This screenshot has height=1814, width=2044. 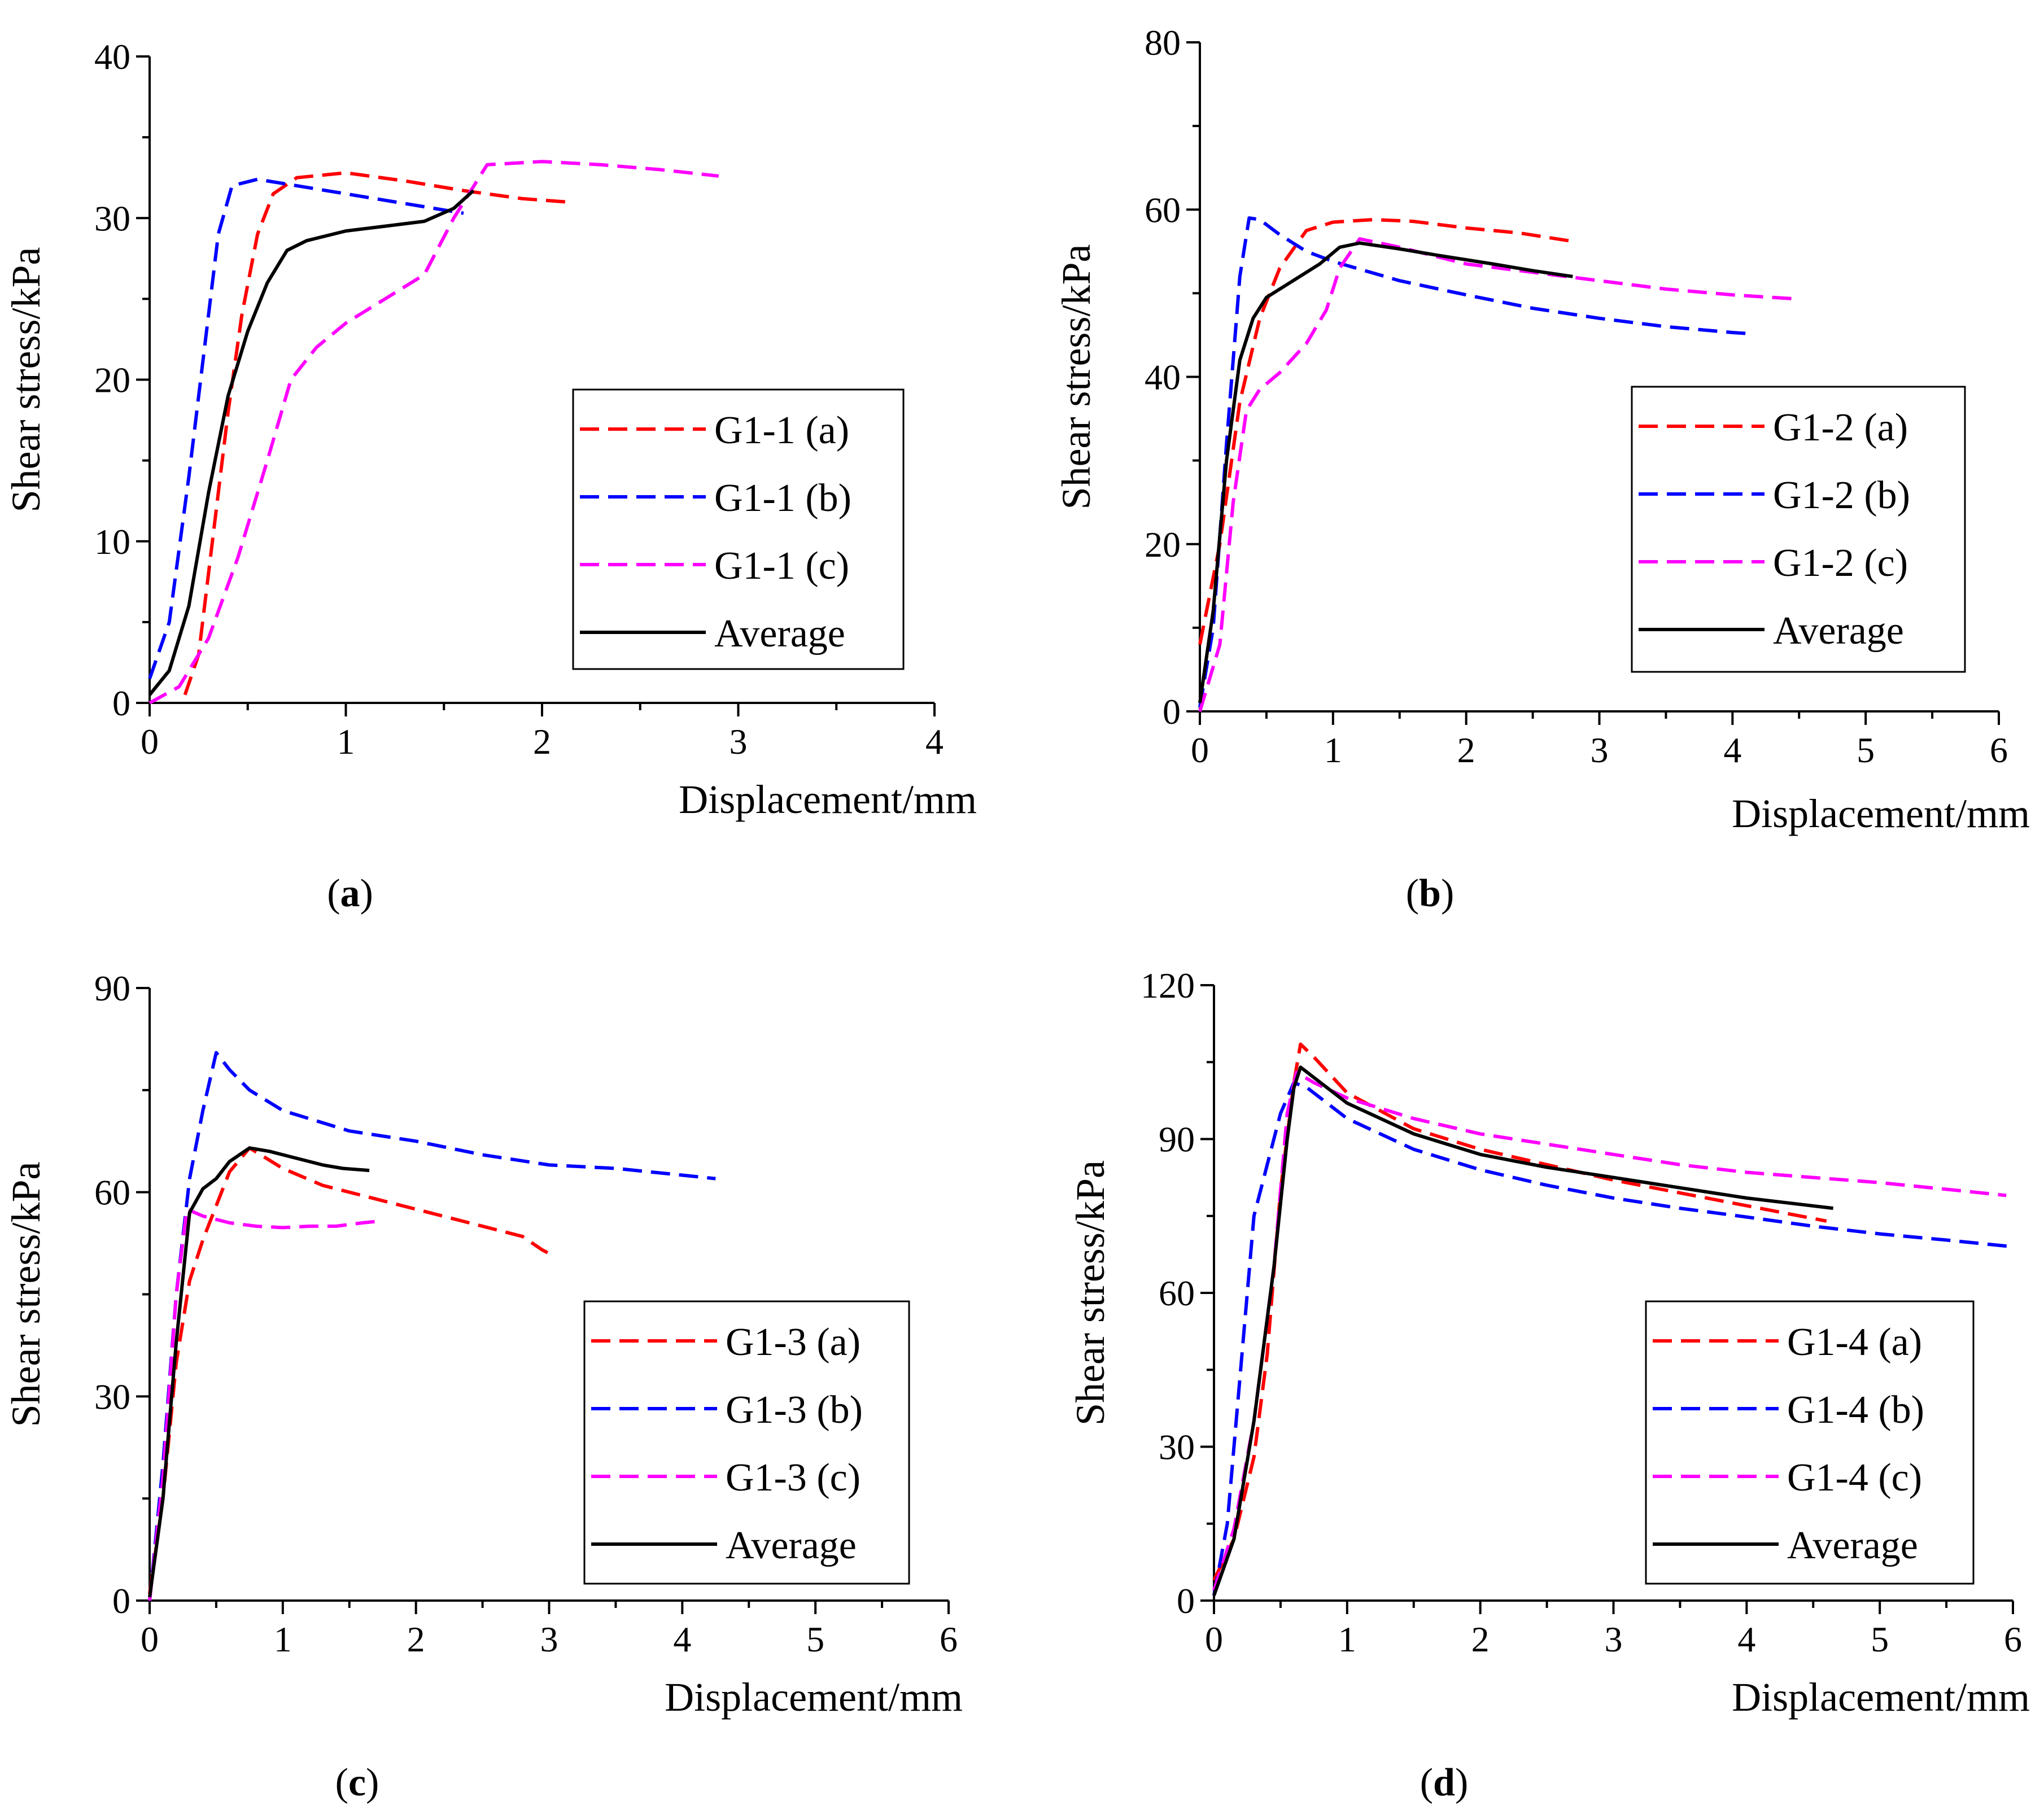 What do you see at coordinates (1430, 893) in the screenshot?
I see `panel-label: (b)` at bounding box center [1430, 893].